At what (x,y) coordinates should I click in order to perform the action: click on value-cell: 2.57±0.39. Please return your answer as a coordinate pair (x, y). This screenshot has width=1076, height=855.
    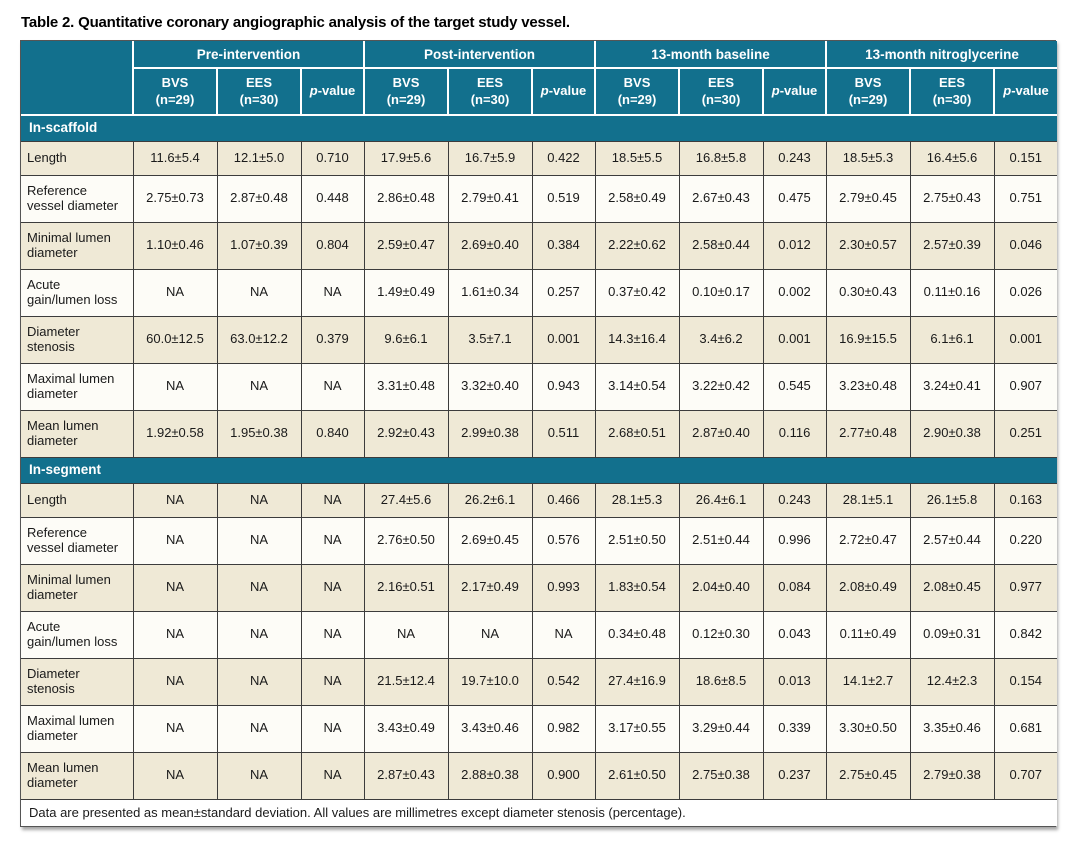
    Looking at the image, I should click on (952, 245).